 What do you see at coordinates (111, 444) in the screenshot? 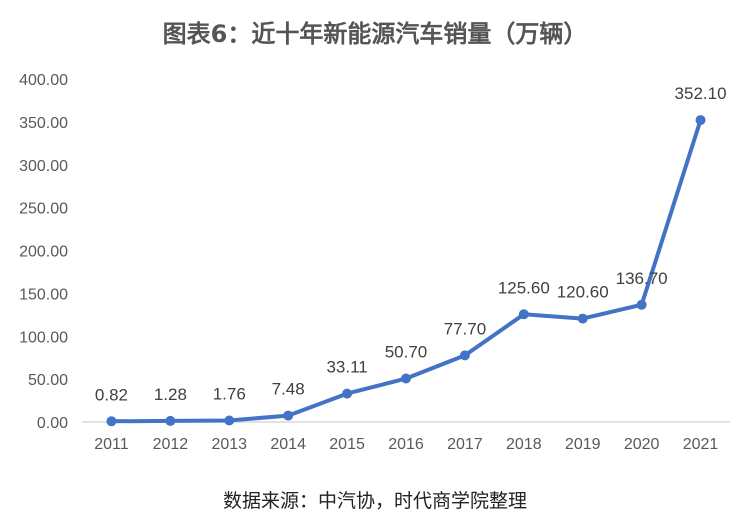
I see `x-tick-label: 2011` at bounding box center [111, 444].